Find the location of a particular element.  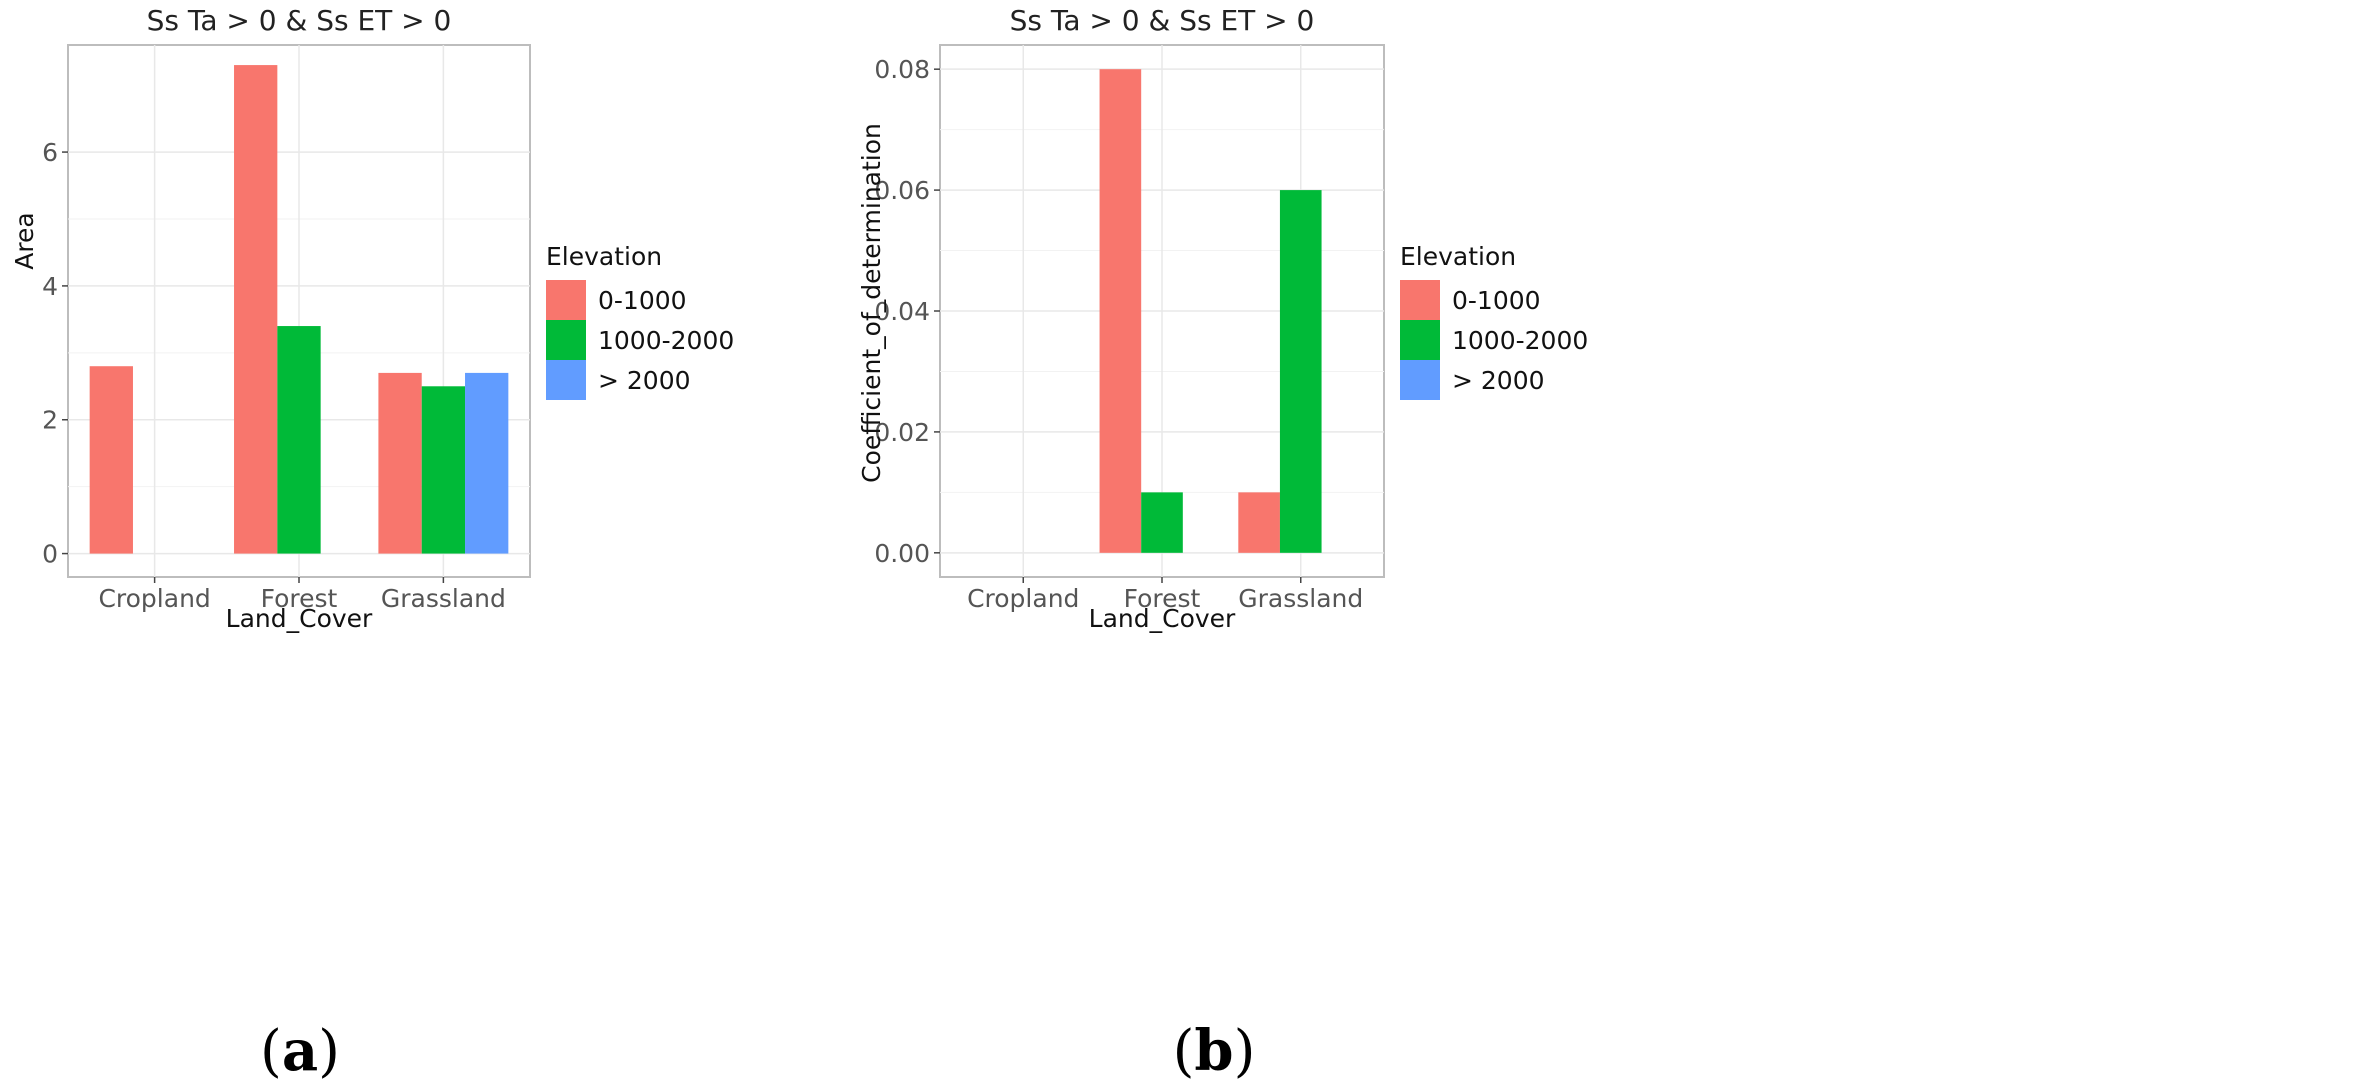

legend-label-b-0: 0-1000 is located at coordinates (1496, 300).